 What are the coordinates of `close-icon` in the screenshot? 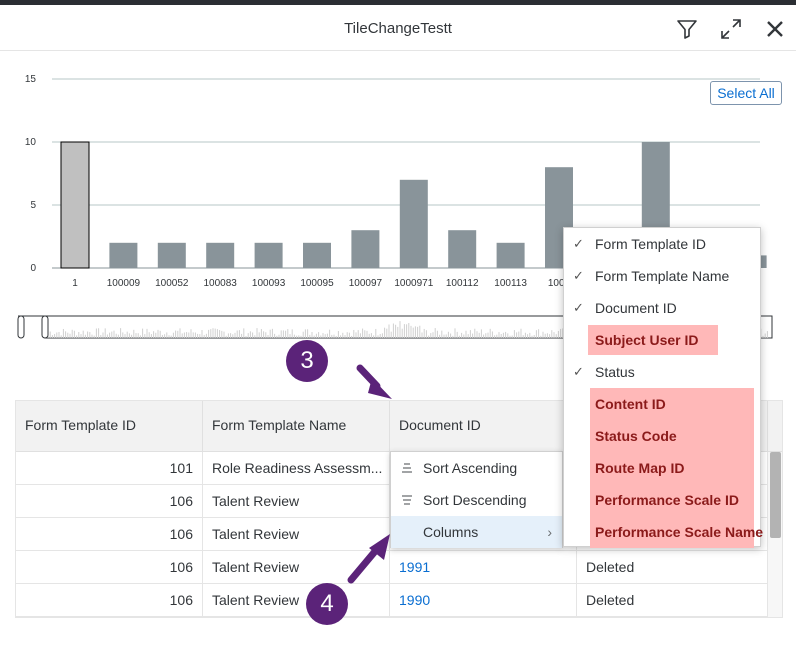 It's located at (775, 29).